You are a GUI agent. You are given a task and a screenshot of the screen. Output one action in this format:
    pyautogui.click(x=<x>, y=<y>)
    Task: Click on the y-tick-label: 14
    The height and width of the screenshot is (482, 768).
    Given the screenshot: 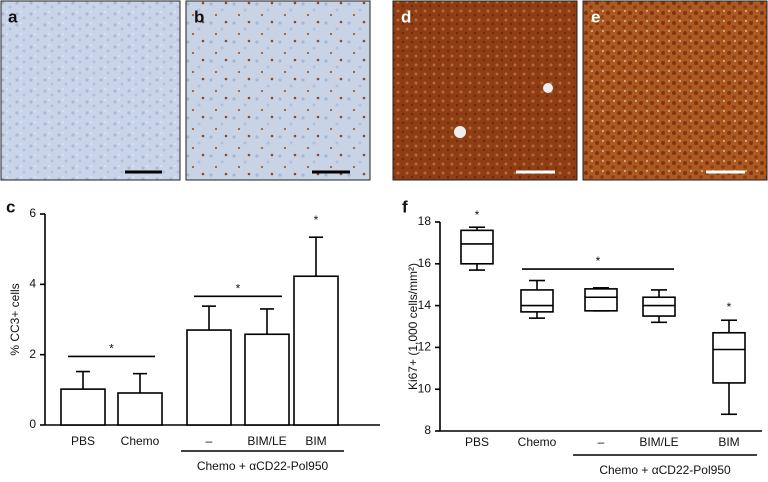 What is the action you would take?
    pyautogui.click(x=425, y=305)
    